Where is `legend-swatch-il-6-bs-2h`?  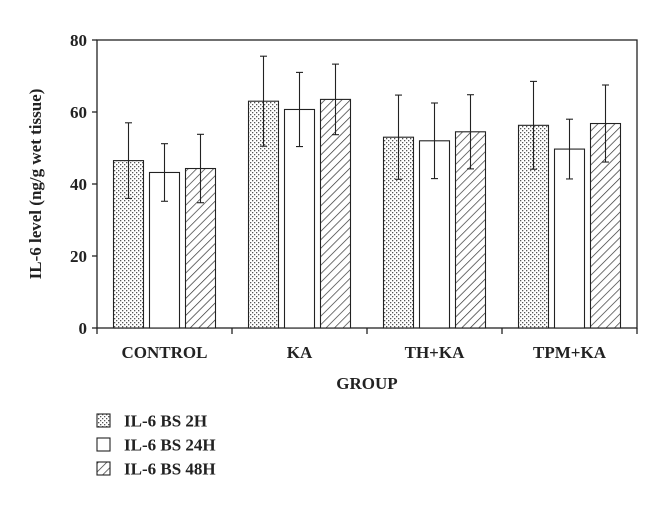
legend-swatch-il-6-bs-2h is located at coordinates (103, 420).